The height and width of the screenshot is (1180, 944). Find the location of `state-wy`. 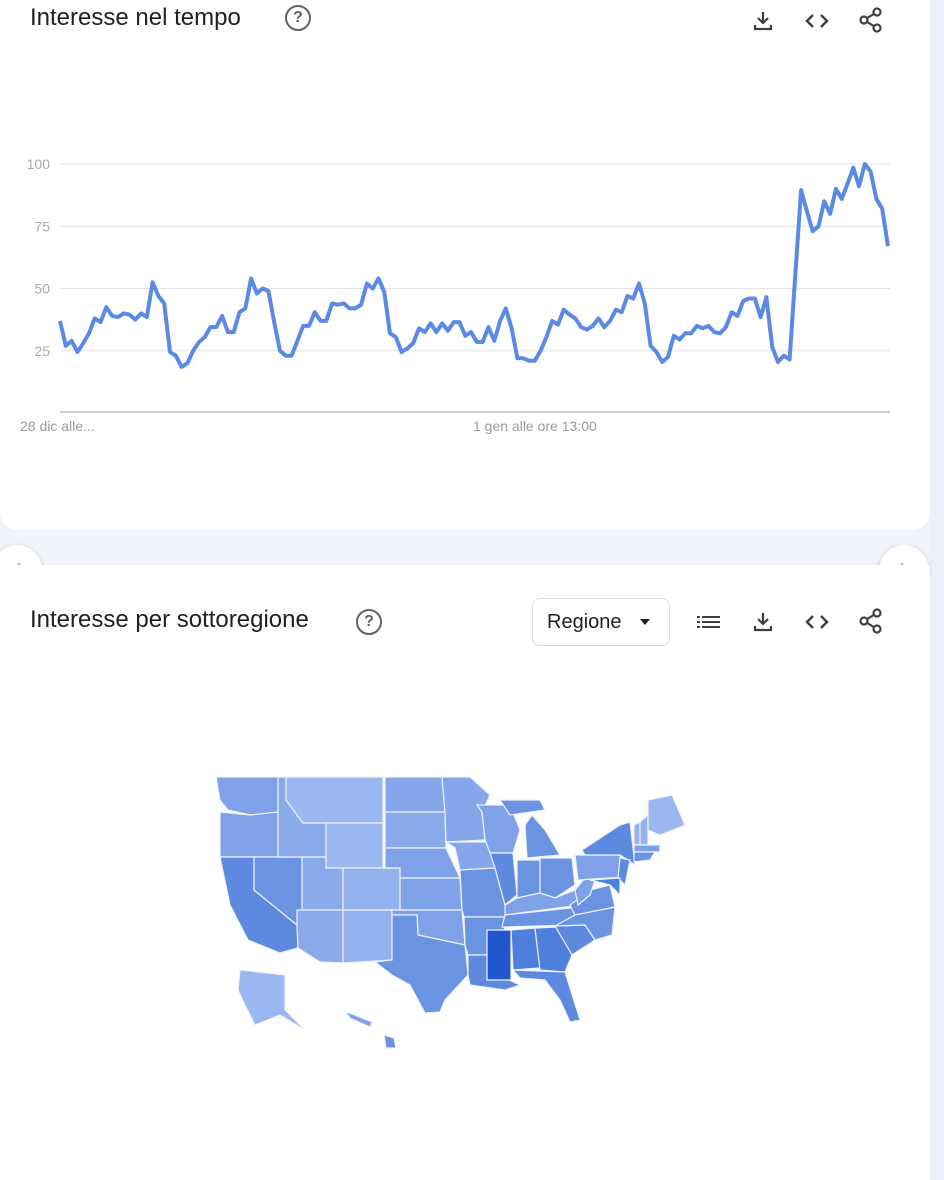

state-wy is located at coordinates (354, 845).